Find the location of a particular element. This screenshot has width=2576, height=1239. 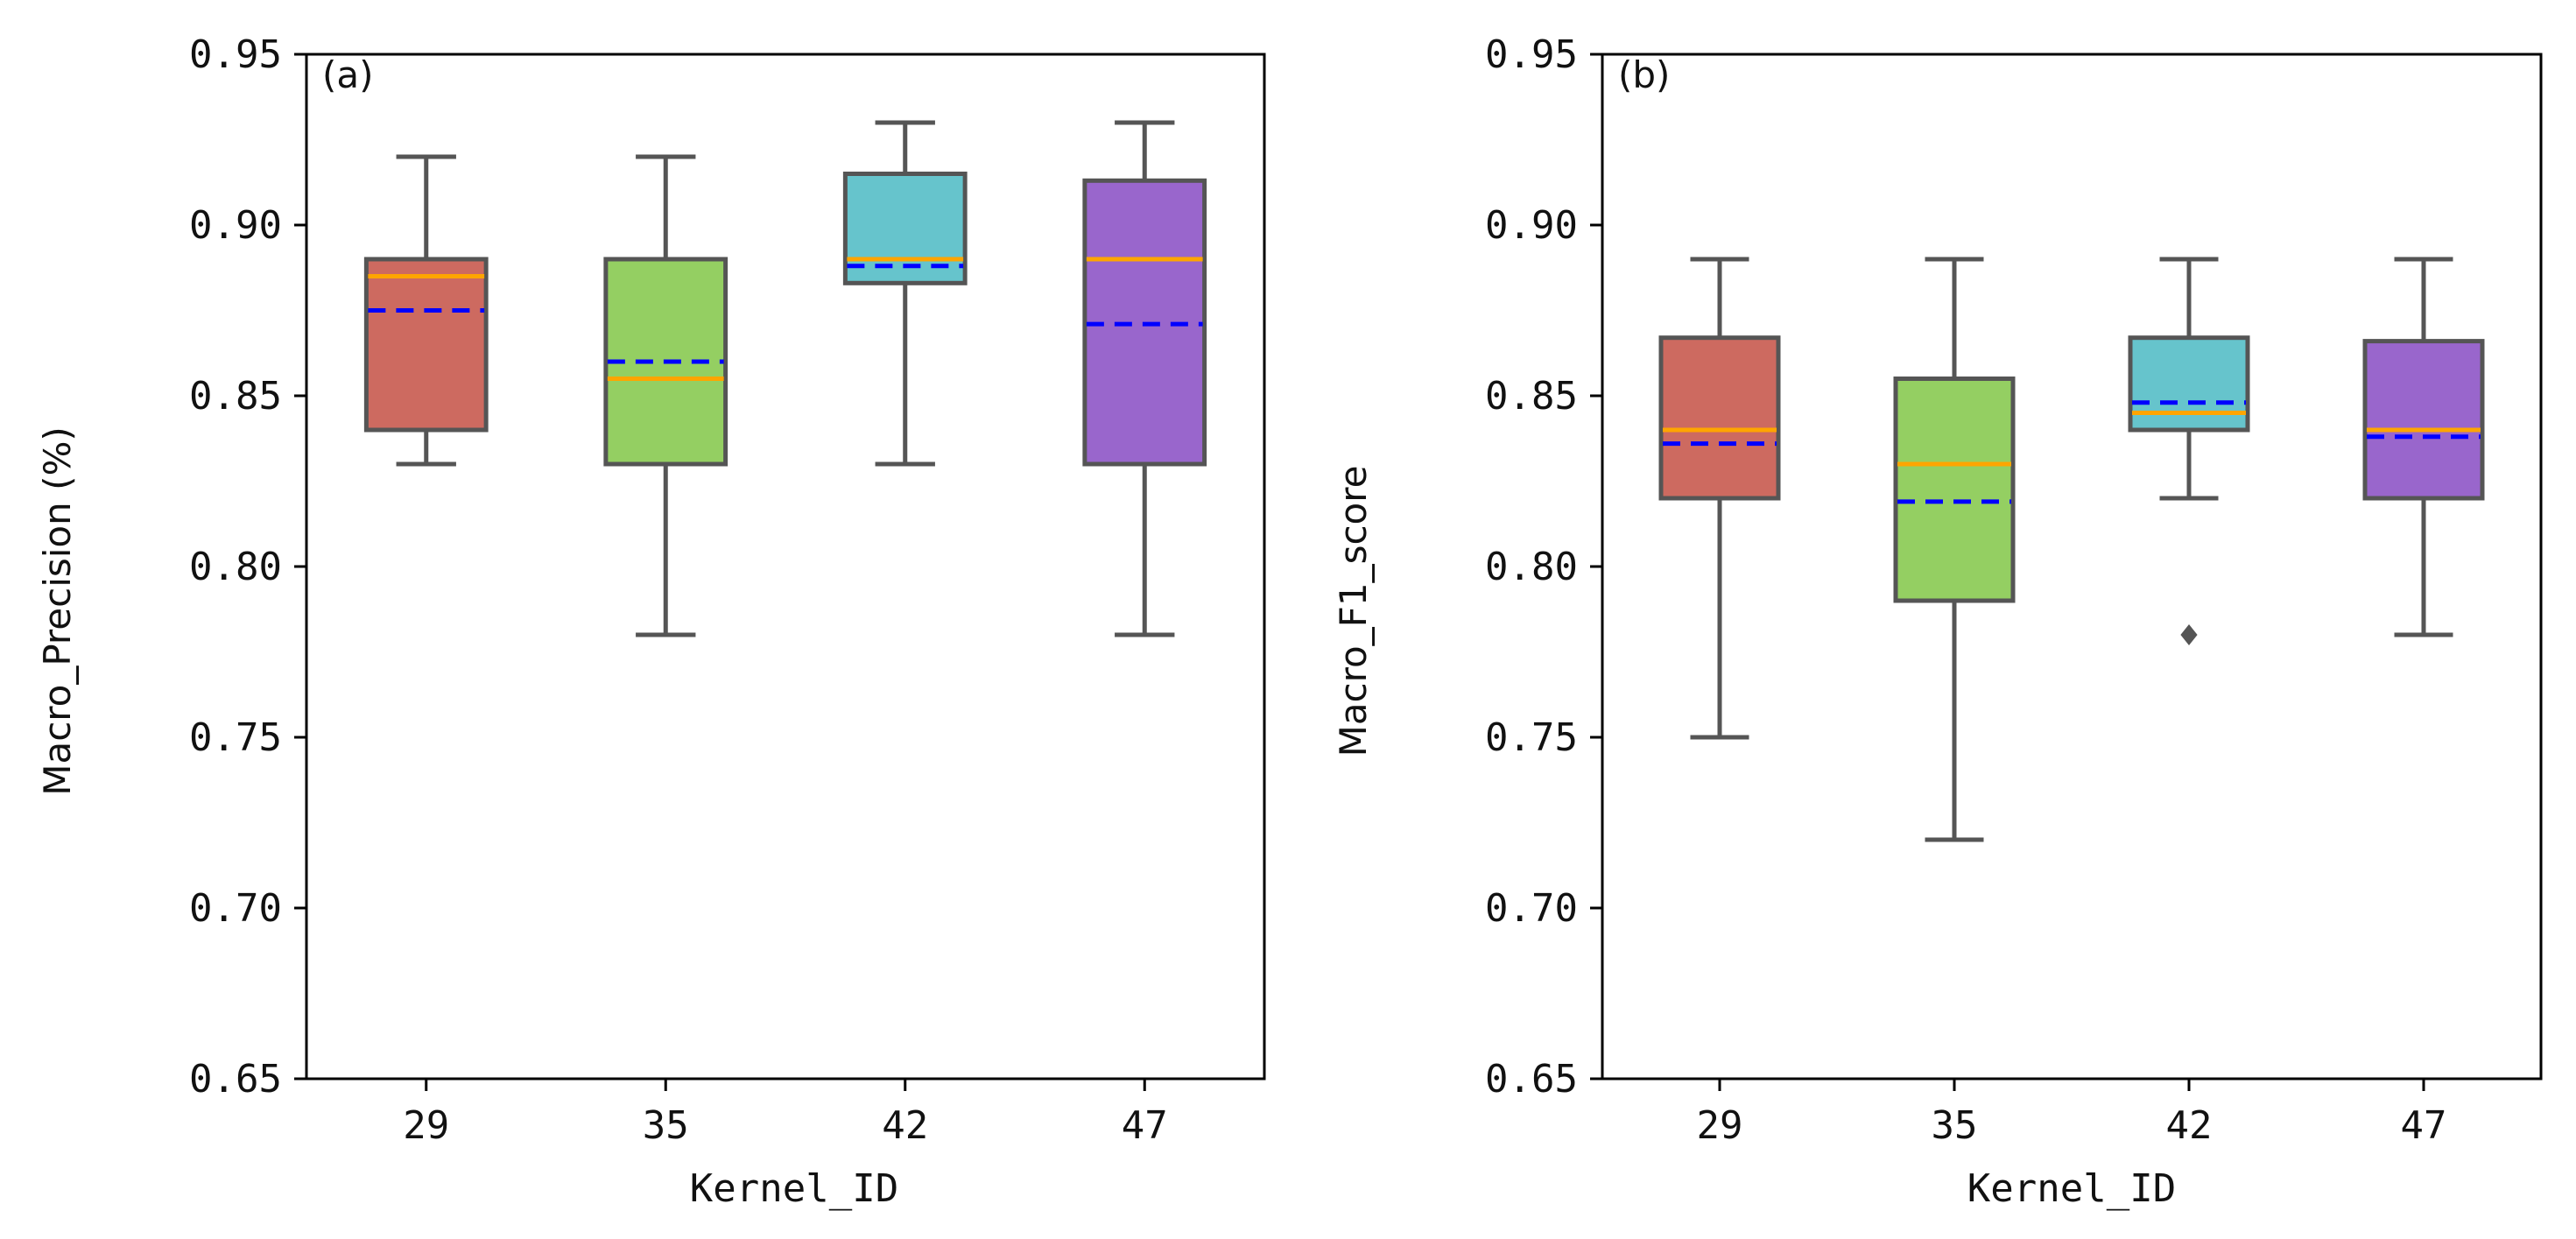

panel-a-42-xtick-label: 42 is located at coordinates (905, 1125).